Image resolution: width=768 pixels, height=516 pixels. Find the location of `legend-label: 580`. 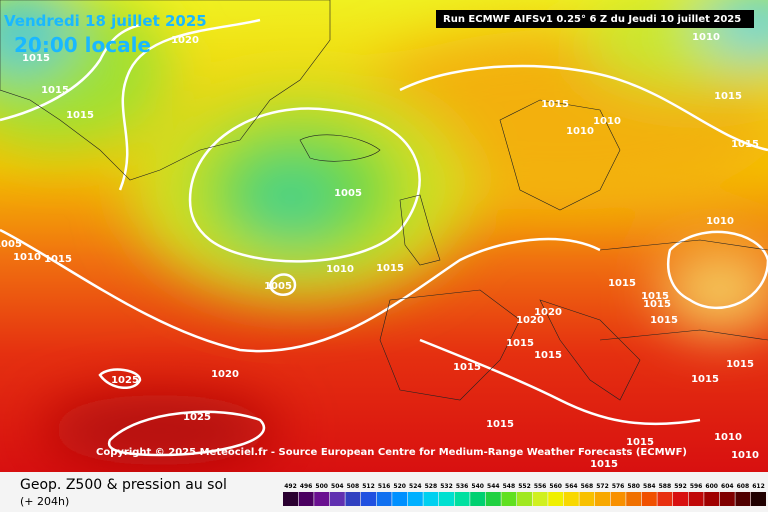

legend-label: 580 is located at coordinates (633, 486).